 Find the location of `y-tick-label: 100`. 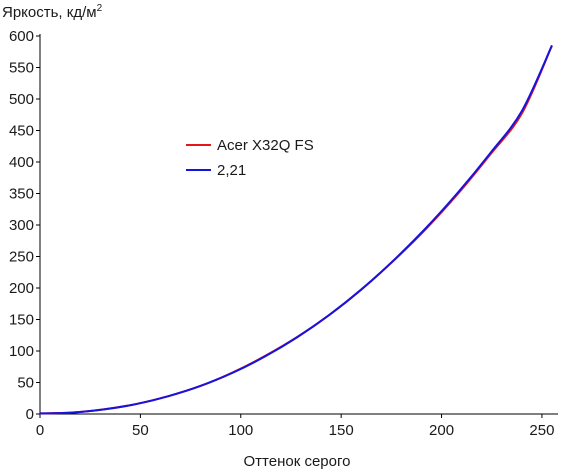

y-tick-label: 100 is located at coordinates (21, 351).